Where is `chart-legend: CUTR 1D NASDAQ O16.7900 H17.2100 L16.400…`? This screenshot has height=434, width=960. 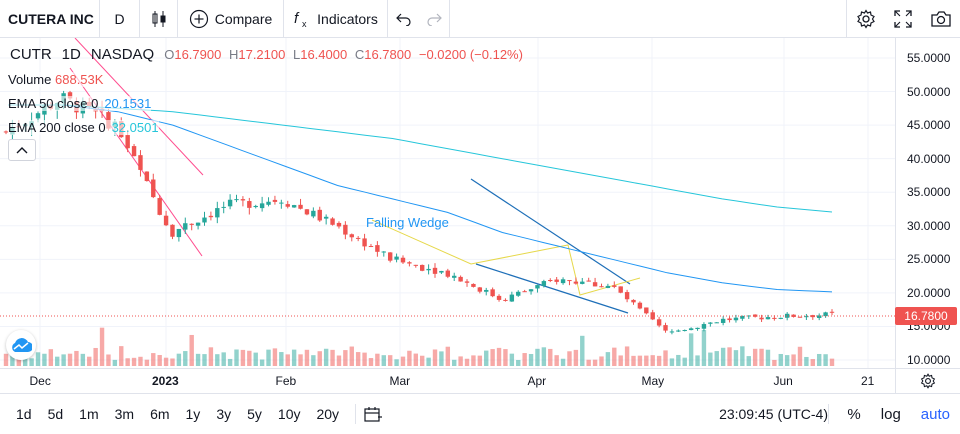
chart-legend: CUTR 1D NASDAQ O16.7900 H17.2100 L16.400… is located at coordinates (266, 54).